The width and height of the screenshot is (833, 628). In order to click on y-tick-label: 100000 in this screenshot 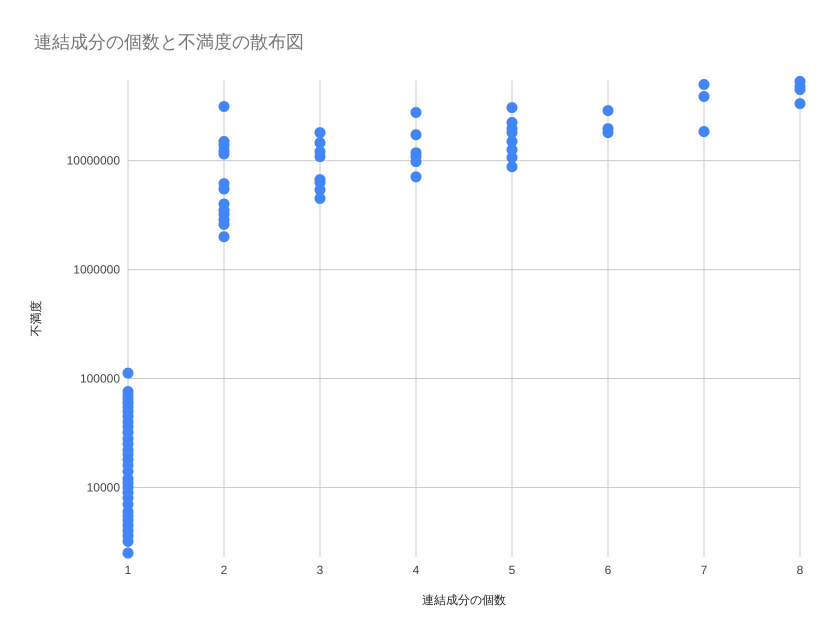, I will do `click(100, 379)`.